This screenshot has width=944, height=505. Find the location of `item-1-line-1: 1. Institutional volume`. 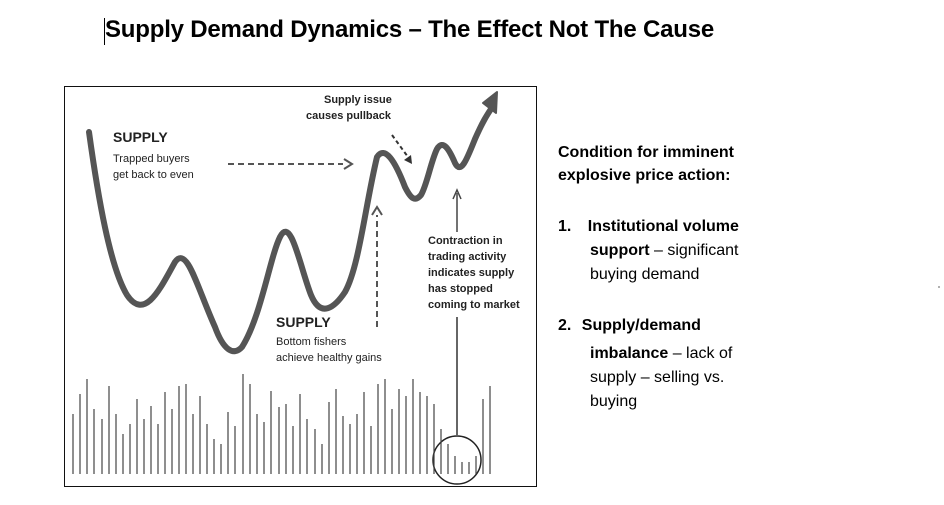

item-1-line-1: 1. Institutional volume is located at coordinates (648, 227).